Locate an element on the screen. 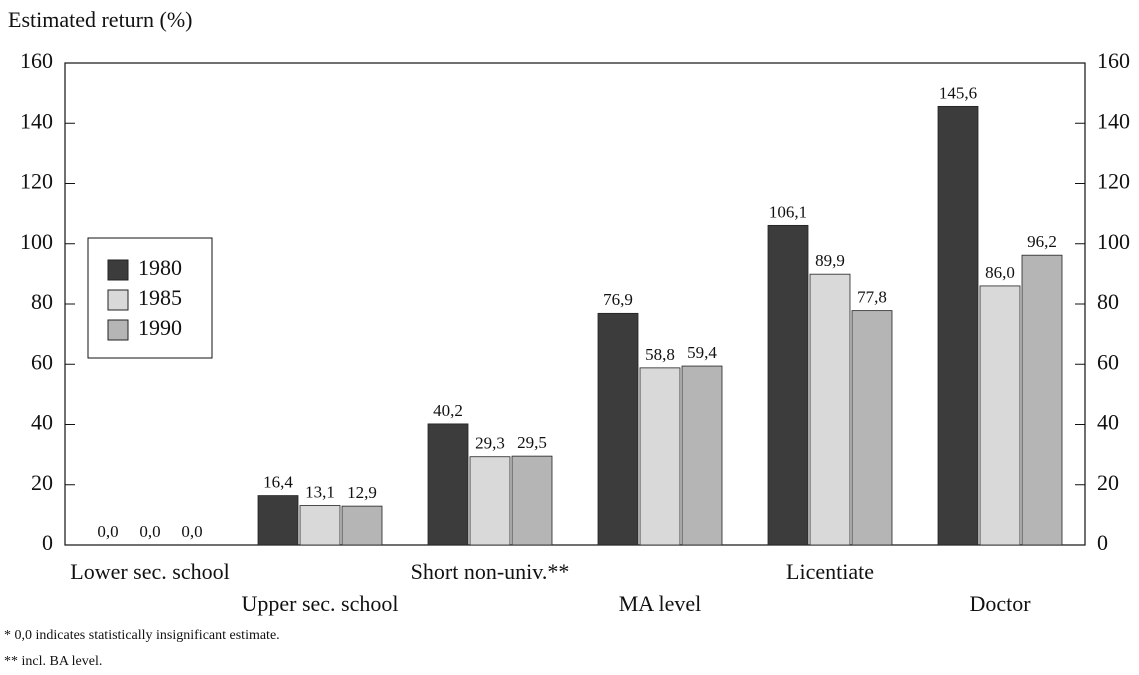  x-tick-label: Lower sec. school is located at coordinates (149, 571).